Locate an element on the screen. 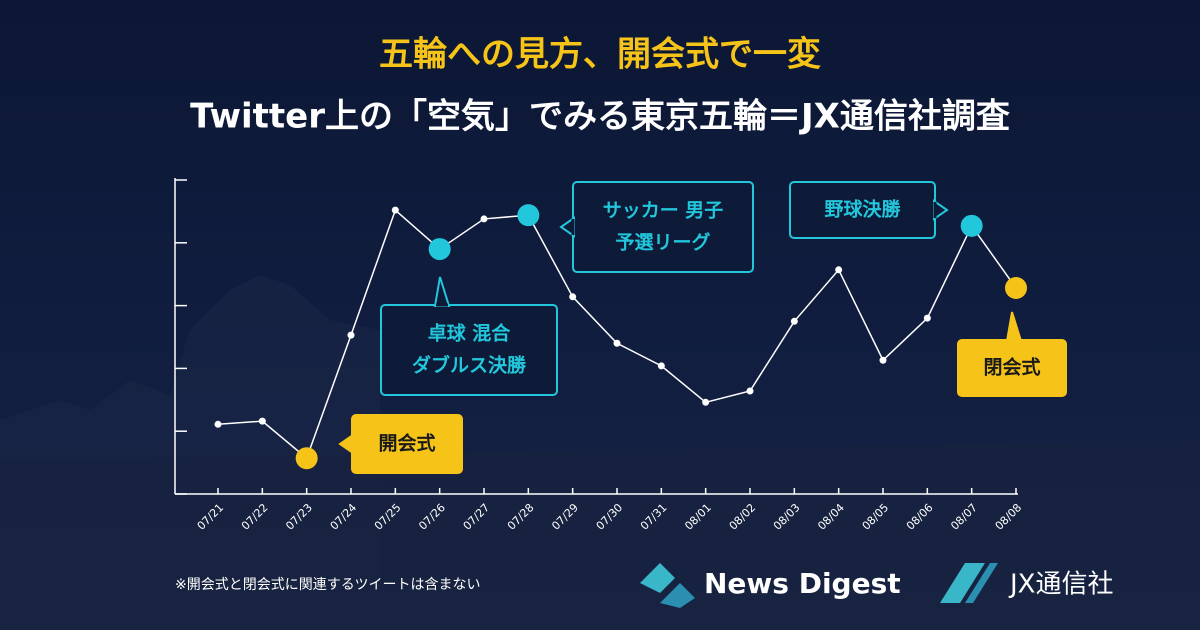 This screenshot has height=630, width=1200. annotation-text: 開会式 is located at coordinates (406, 443).